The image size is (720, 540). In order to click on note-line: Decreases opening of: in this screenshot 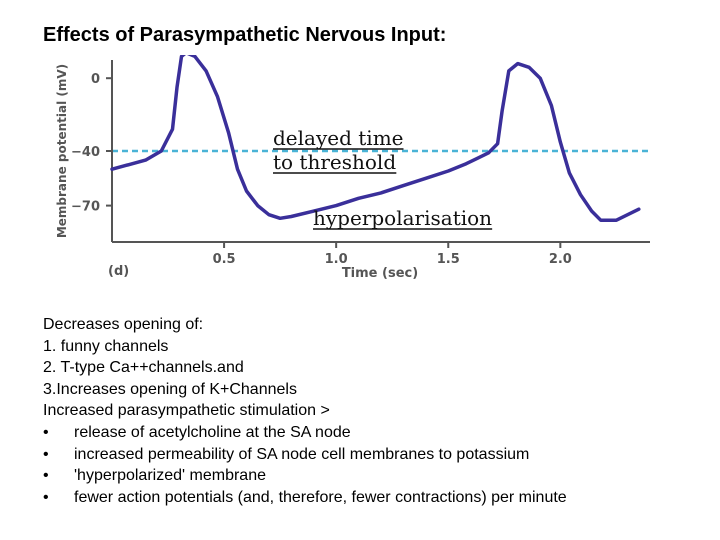, I will do `click(123, 324)`.